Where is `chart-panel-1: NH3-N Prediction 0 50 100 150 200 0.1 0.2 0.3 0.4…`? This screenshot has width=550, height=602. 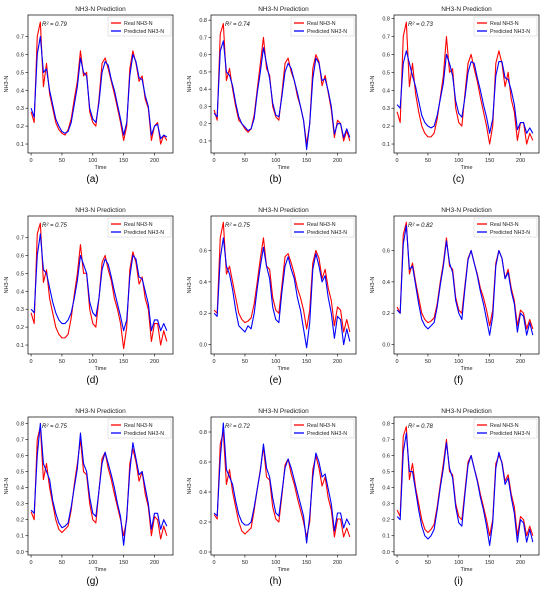 chart-panel-1: NH3-N Prediction 0 50 100 150 200 0.1 0.2 0.3 0.4… is located at coordinates (272, 95).